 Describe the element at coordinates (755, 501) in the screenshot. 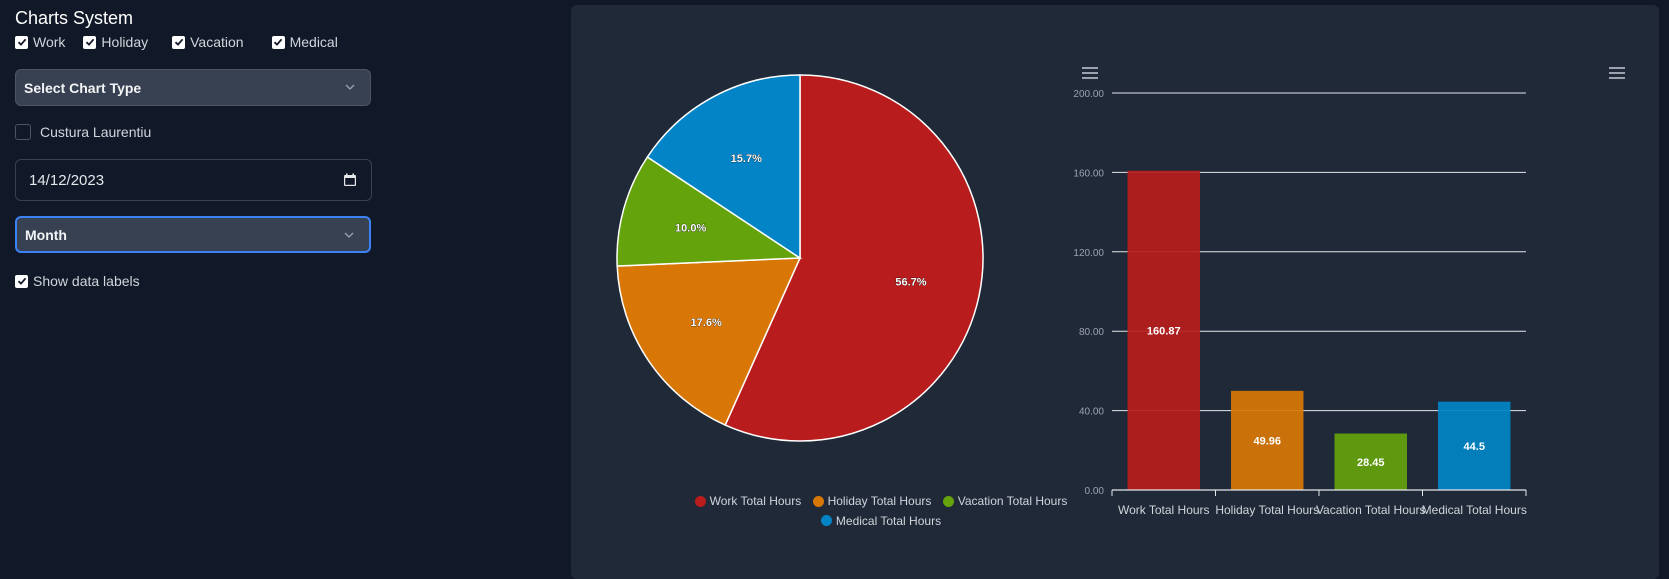

I see `legend-label-work: Work Total Hours` at that location.